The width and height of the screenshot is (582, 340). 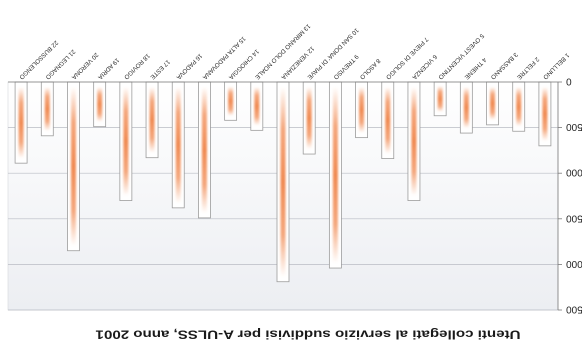 I want to click on x-tick-label: 19 ADRIA, so click(x=108, y=68).